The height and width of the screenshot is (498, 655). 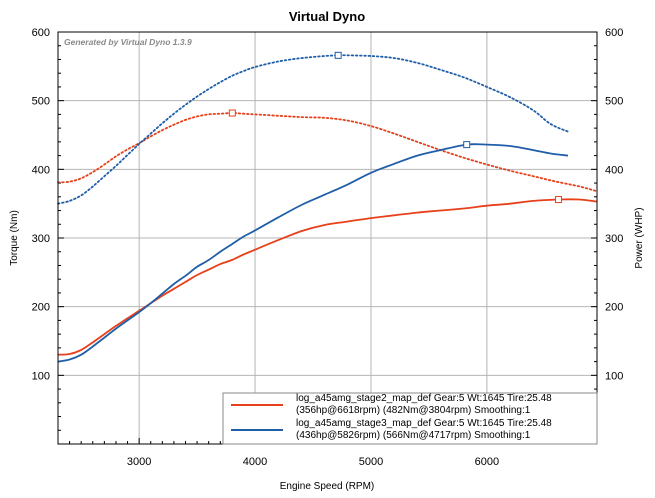 What do you see at coordinates (139, 462) in the screenshot?
I see `x-tick-label-3000: 3000` at bounding box center [139, 462].